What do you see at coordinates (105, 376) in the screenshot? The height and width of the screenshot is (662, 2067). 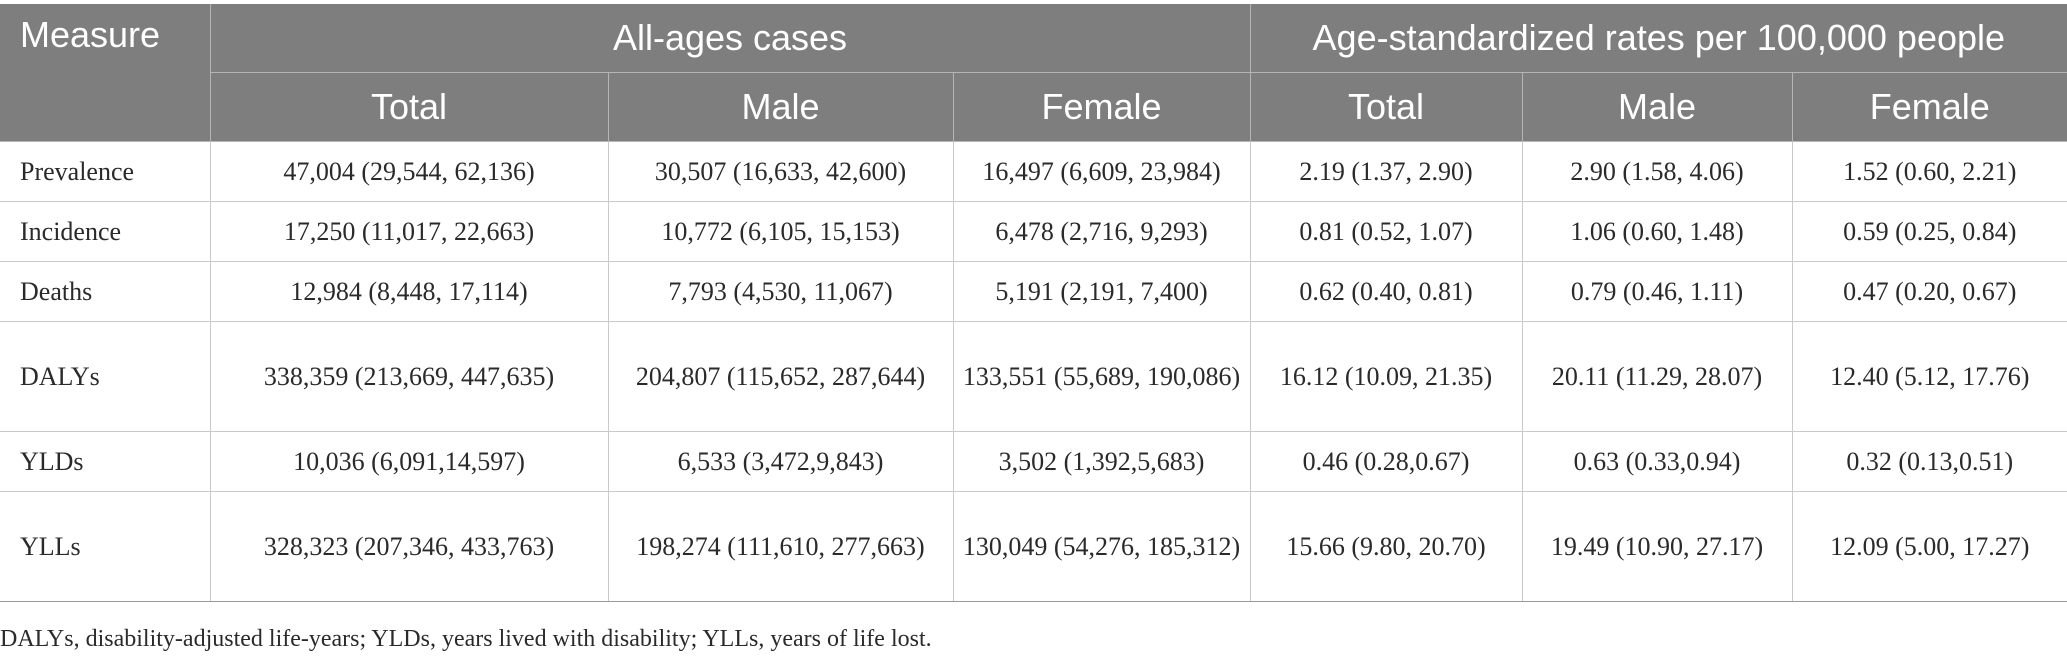 I see `row-label: DALYs` at bounding box center [105, 376].